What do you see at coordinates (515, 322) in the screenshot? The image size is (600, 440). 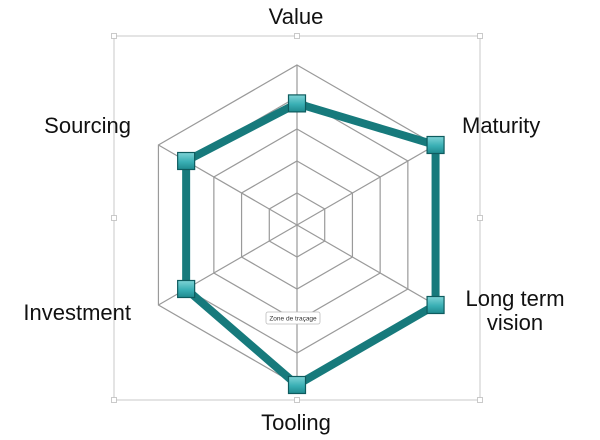 I see `axis-label-long-term-vision-line-2: vision` at bounding box center [515, 322].